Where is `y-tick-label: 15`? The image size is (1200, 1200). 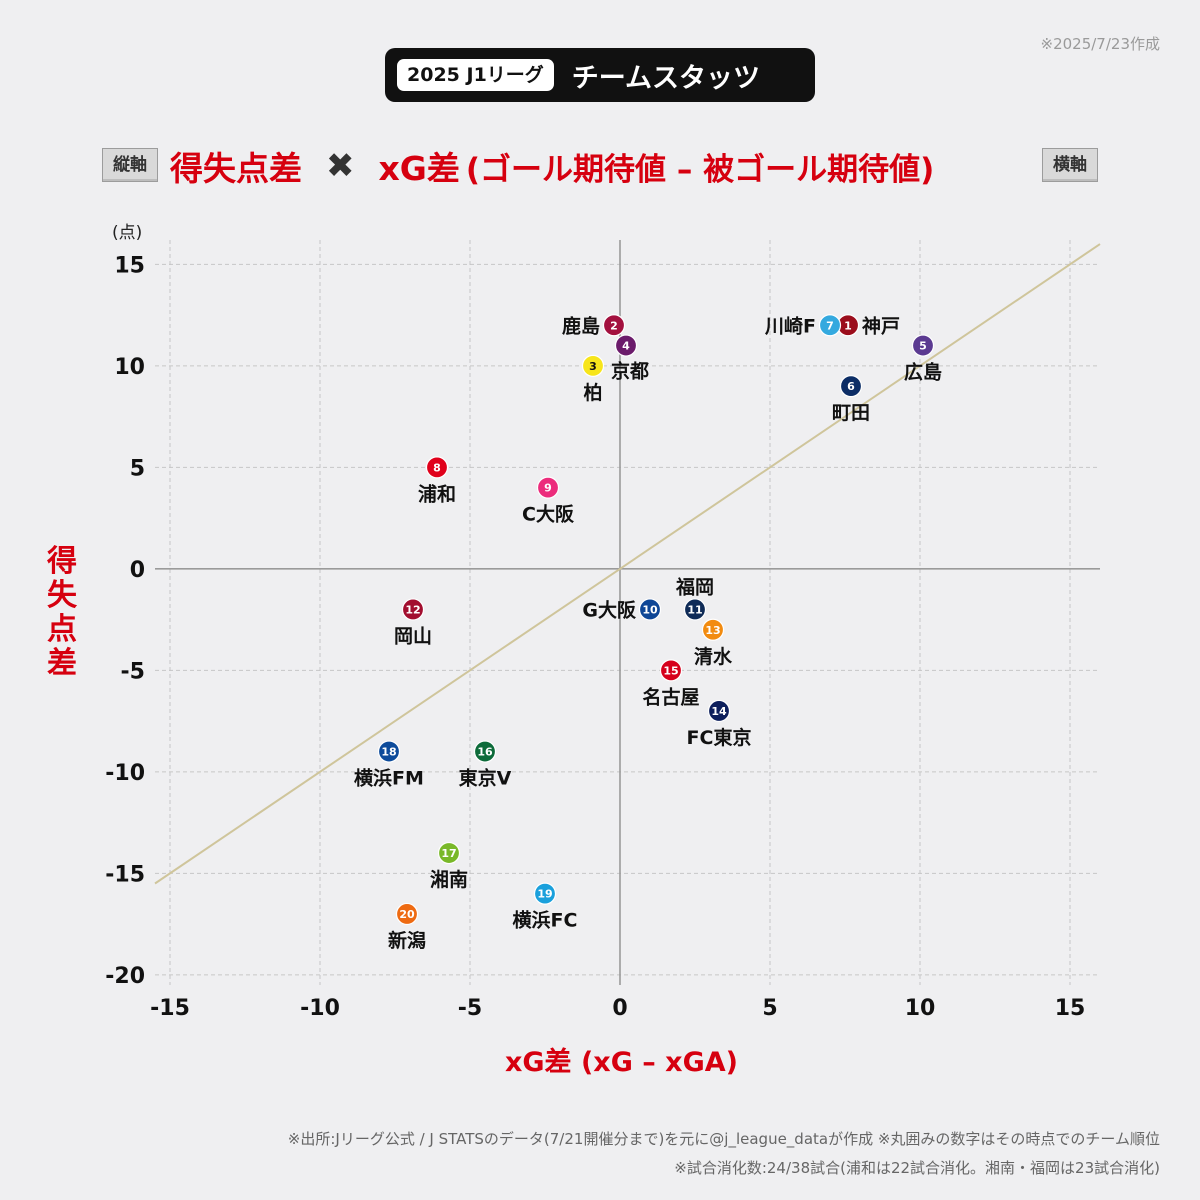
y-tick-label: 15 is located at coordinates (129, 265).